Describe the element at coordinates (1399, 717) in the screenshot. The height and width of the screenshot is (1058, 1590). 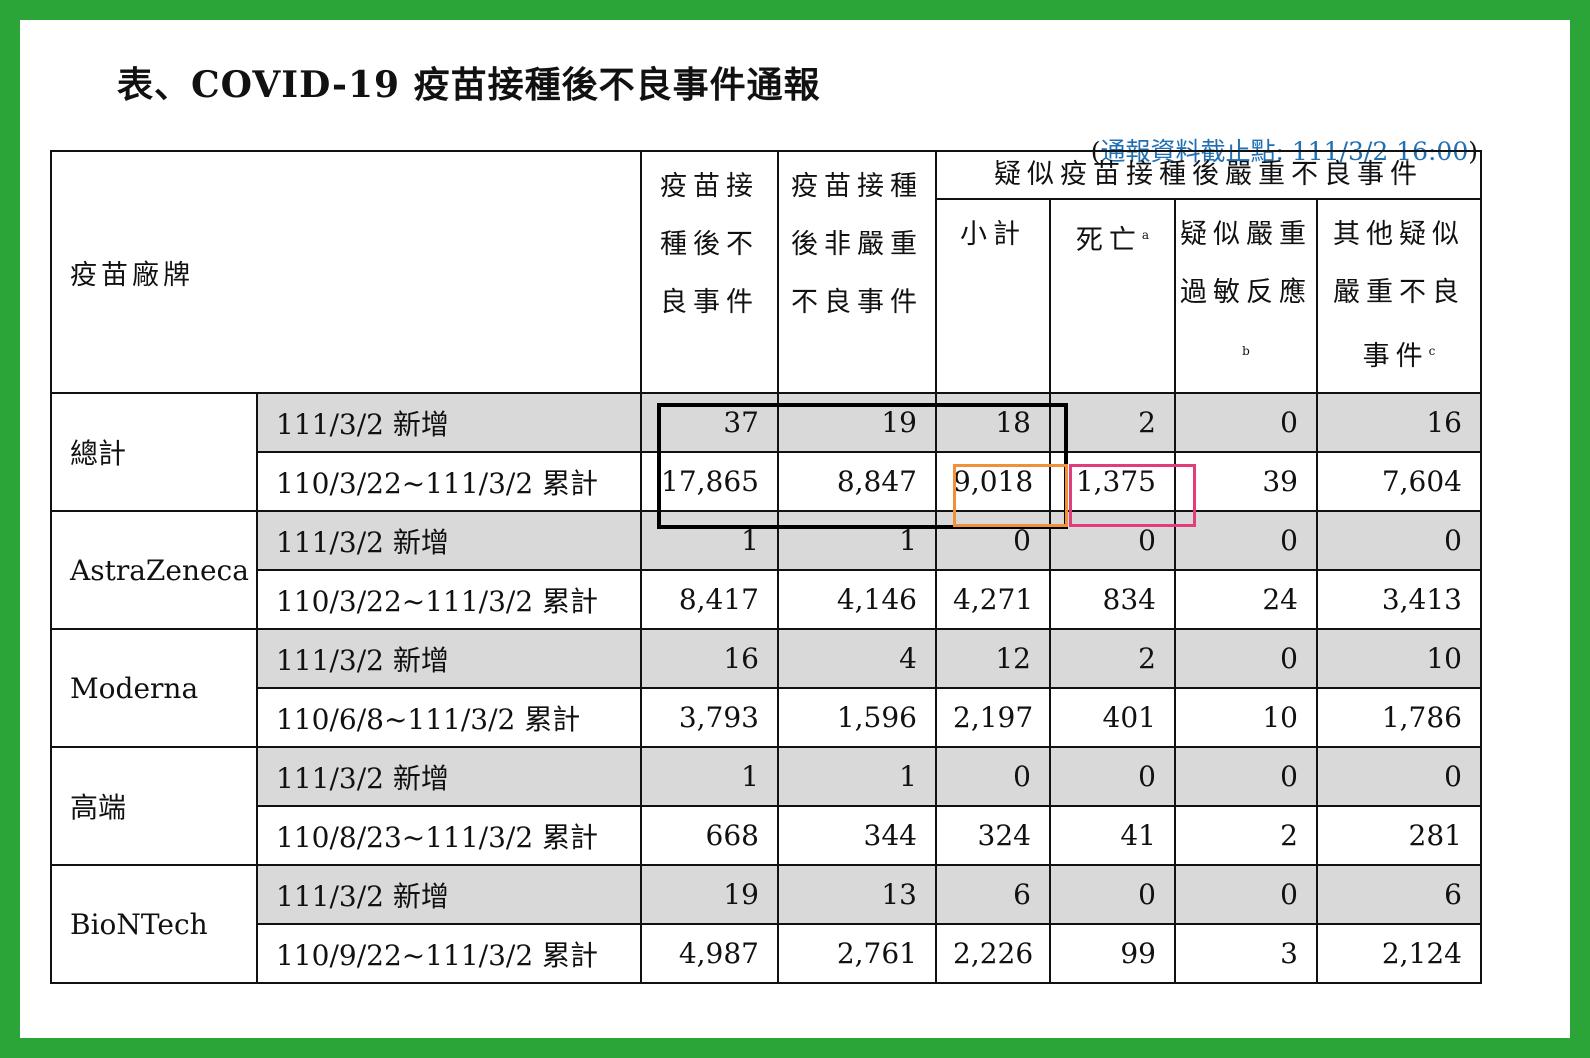
I see `value-cell-other: 1,786` at that location.